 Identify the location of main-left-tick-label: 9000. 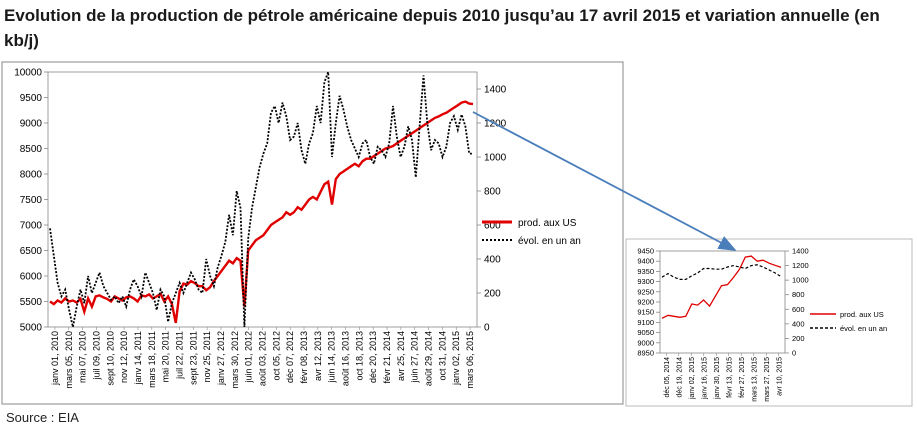
(31, 124).